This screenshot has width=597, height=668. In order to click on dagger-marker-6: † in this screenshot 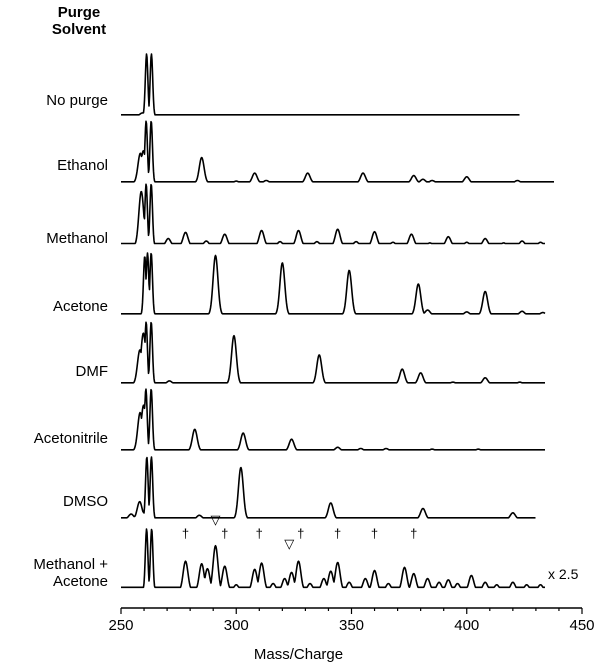, I will do `click(374, 533)`.